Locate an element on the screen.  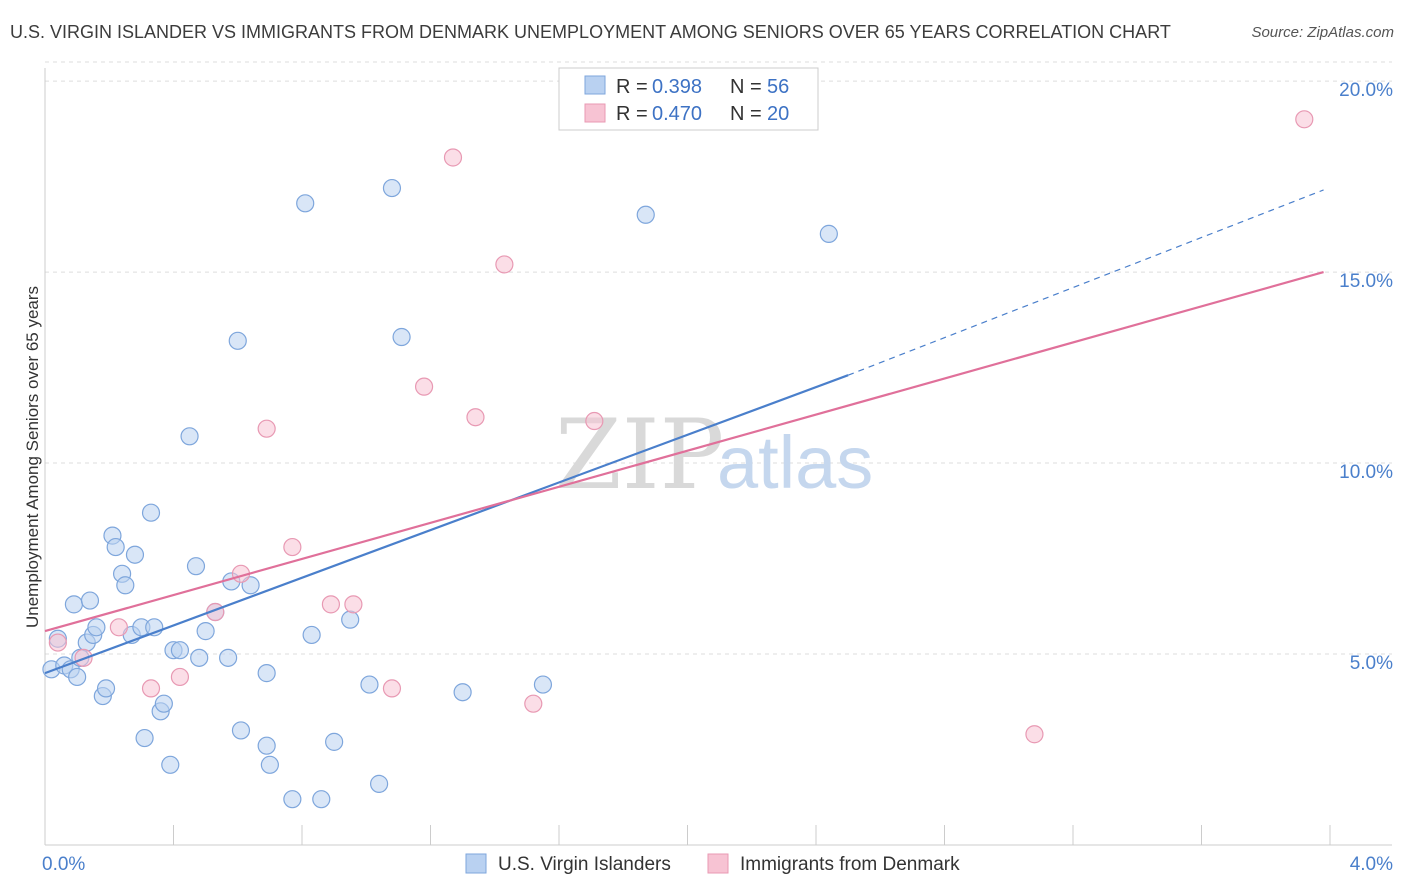
legend-n-label-2: N = is located at coordinates (746, 114).